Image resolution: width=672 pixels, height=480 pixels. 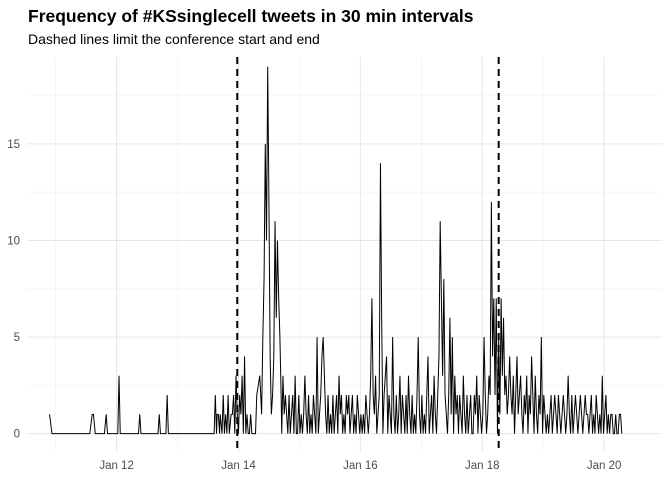 What do you see at coordinates (238, 466) in the screenshot?
I see `x-tick-label: Jan 14` at bounding box center [238, 466].